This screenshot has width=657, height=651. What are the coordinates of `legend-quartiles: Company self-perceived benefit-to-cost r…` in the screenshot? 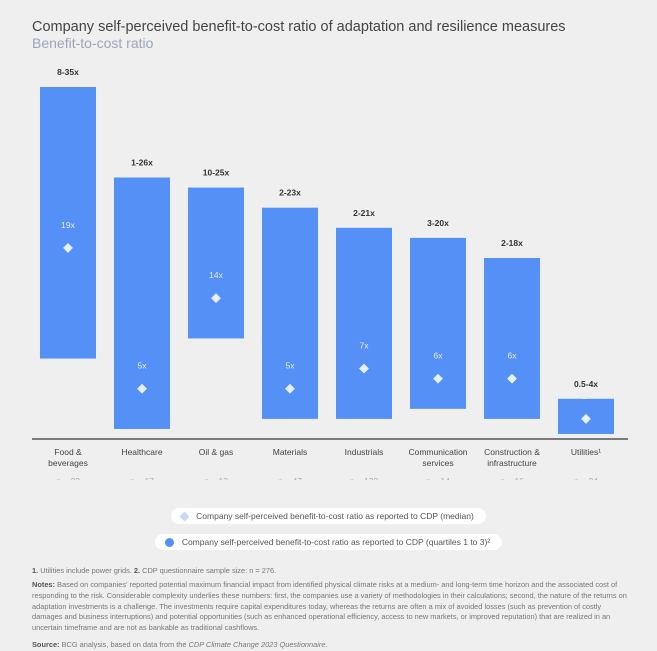 It's located at (328, 542).